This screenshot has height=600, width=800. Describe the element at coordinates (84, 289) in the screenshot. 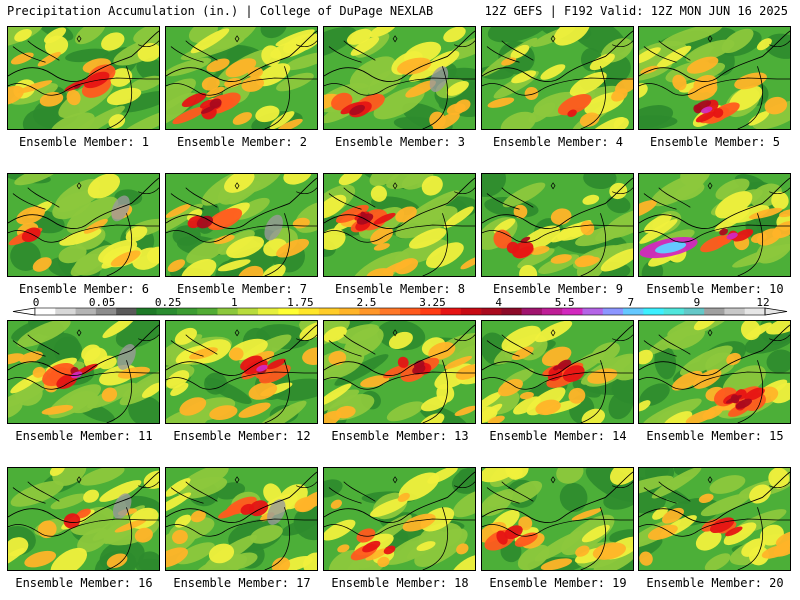

I see `ensemble-member-label: Ensemble Member: 6` at that location.